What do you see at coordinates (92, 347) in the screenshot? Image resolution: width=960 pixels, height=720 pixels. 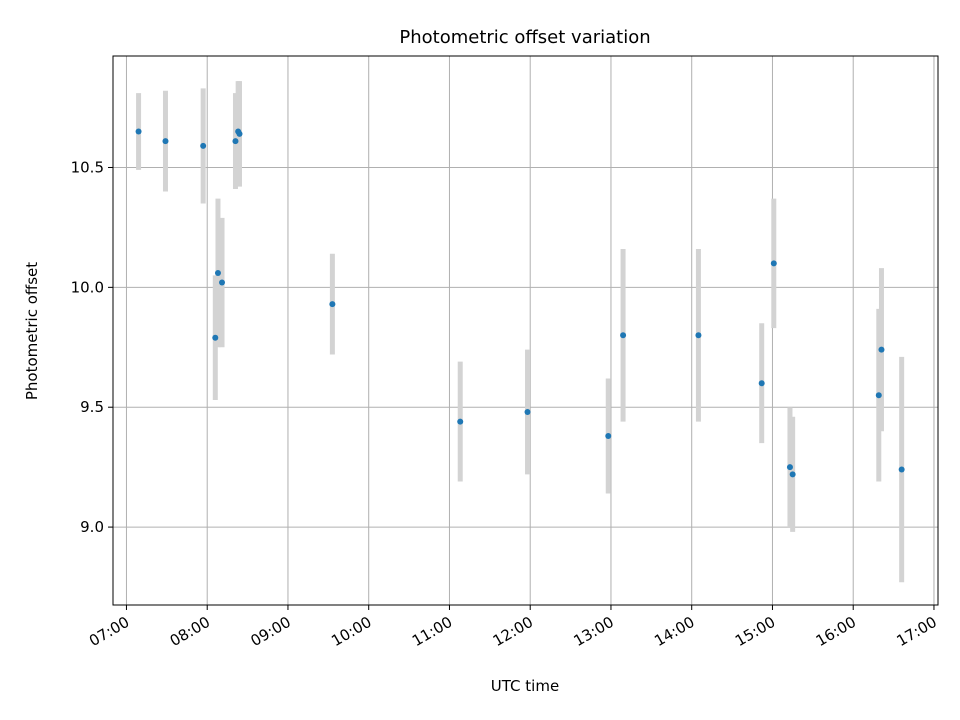 I see `y-axis-ticks: 9.0 9.5 10.0 10.5` at bounding box center [92, 347].